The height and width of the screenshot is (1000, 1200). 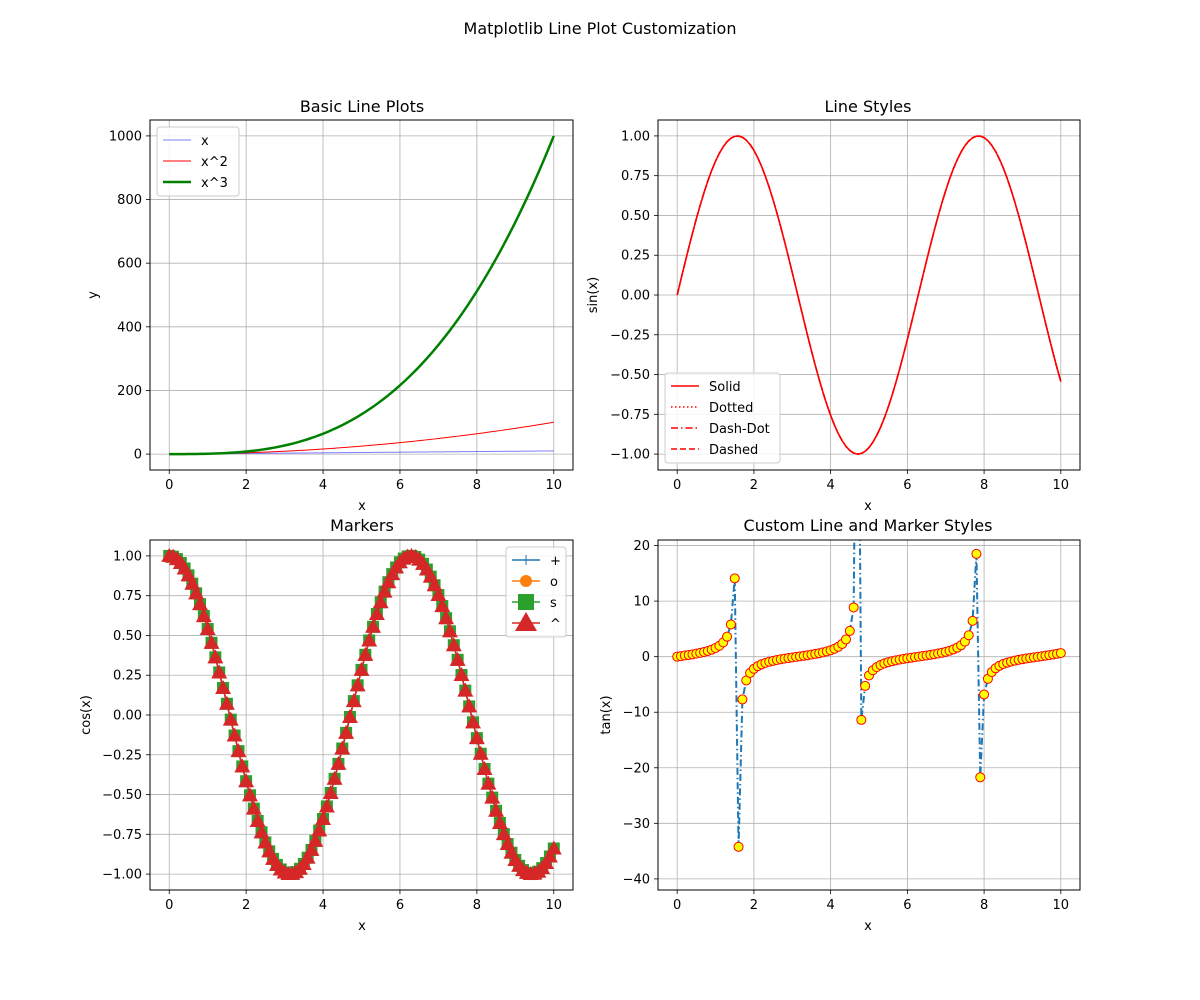 What do you see at coordinates (554, 582) in the screenshot?
I see `legend-label: o` at bounding box center [554, 582].